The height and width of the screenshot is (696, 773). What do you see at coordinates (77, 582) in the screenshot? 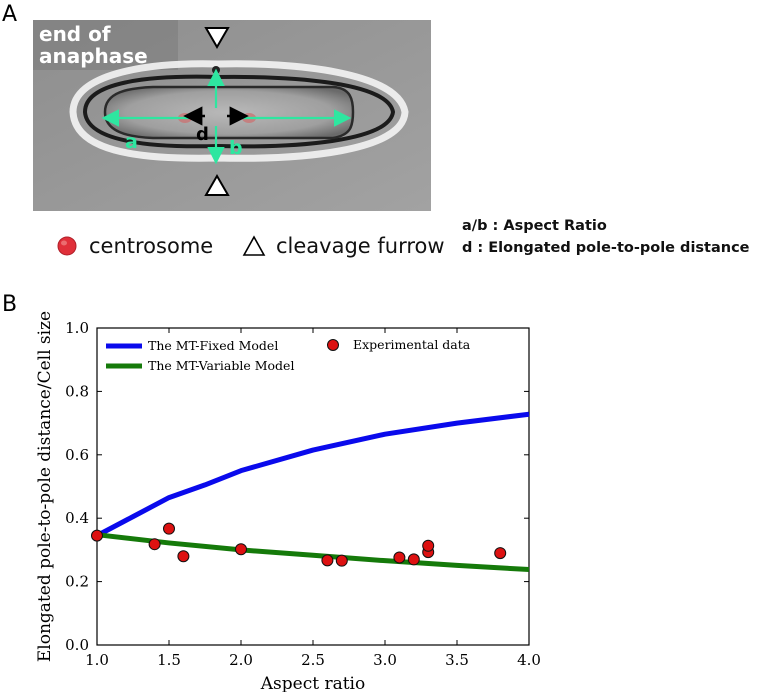
I see `y-tick-label: 0.2` at bounding box center [77, 582].